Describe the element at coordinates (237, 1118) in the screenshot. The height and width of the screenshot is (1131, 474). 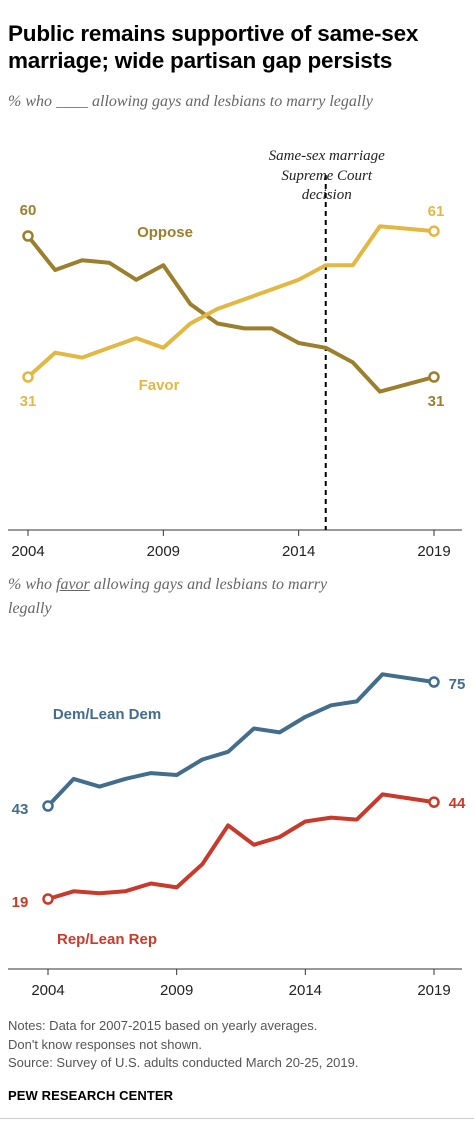
I see `bottom-divider` at that location.